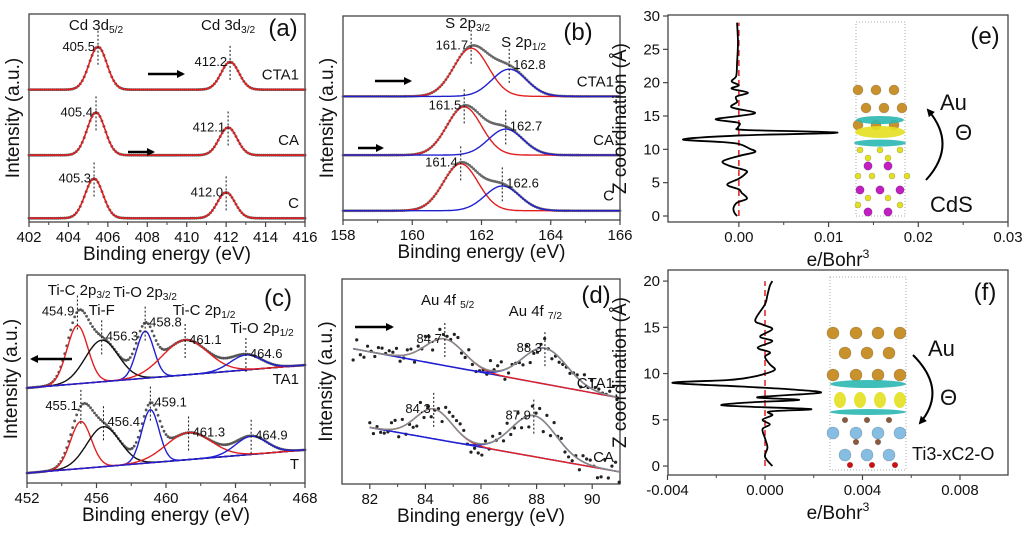 The height and width of the screenshot is (538, 1031). Describe the element at coordinates (165, 498) in the screenshot. I see `x-tick-label: 460` at that location.